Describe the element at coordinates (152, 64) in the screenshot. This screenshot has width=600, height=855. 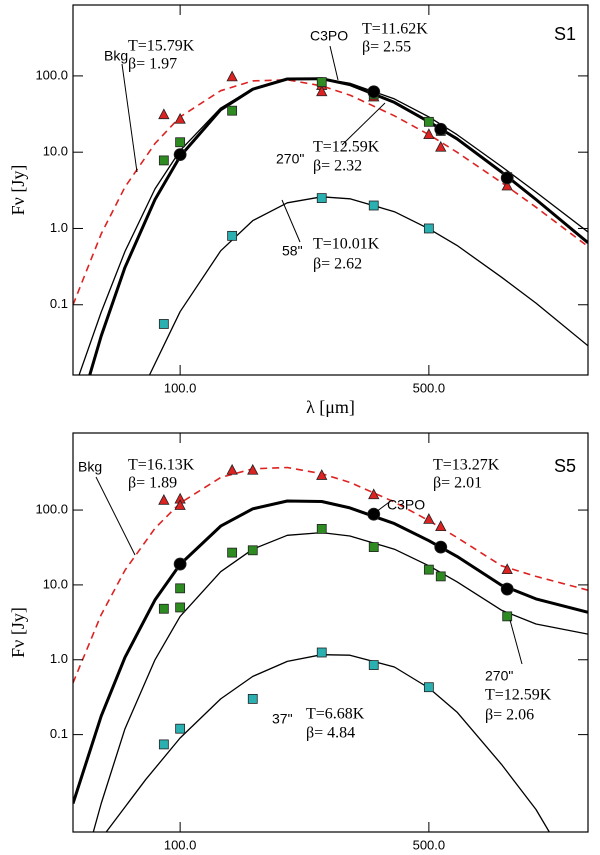
I see `annotation: β= 1.97` at that location.